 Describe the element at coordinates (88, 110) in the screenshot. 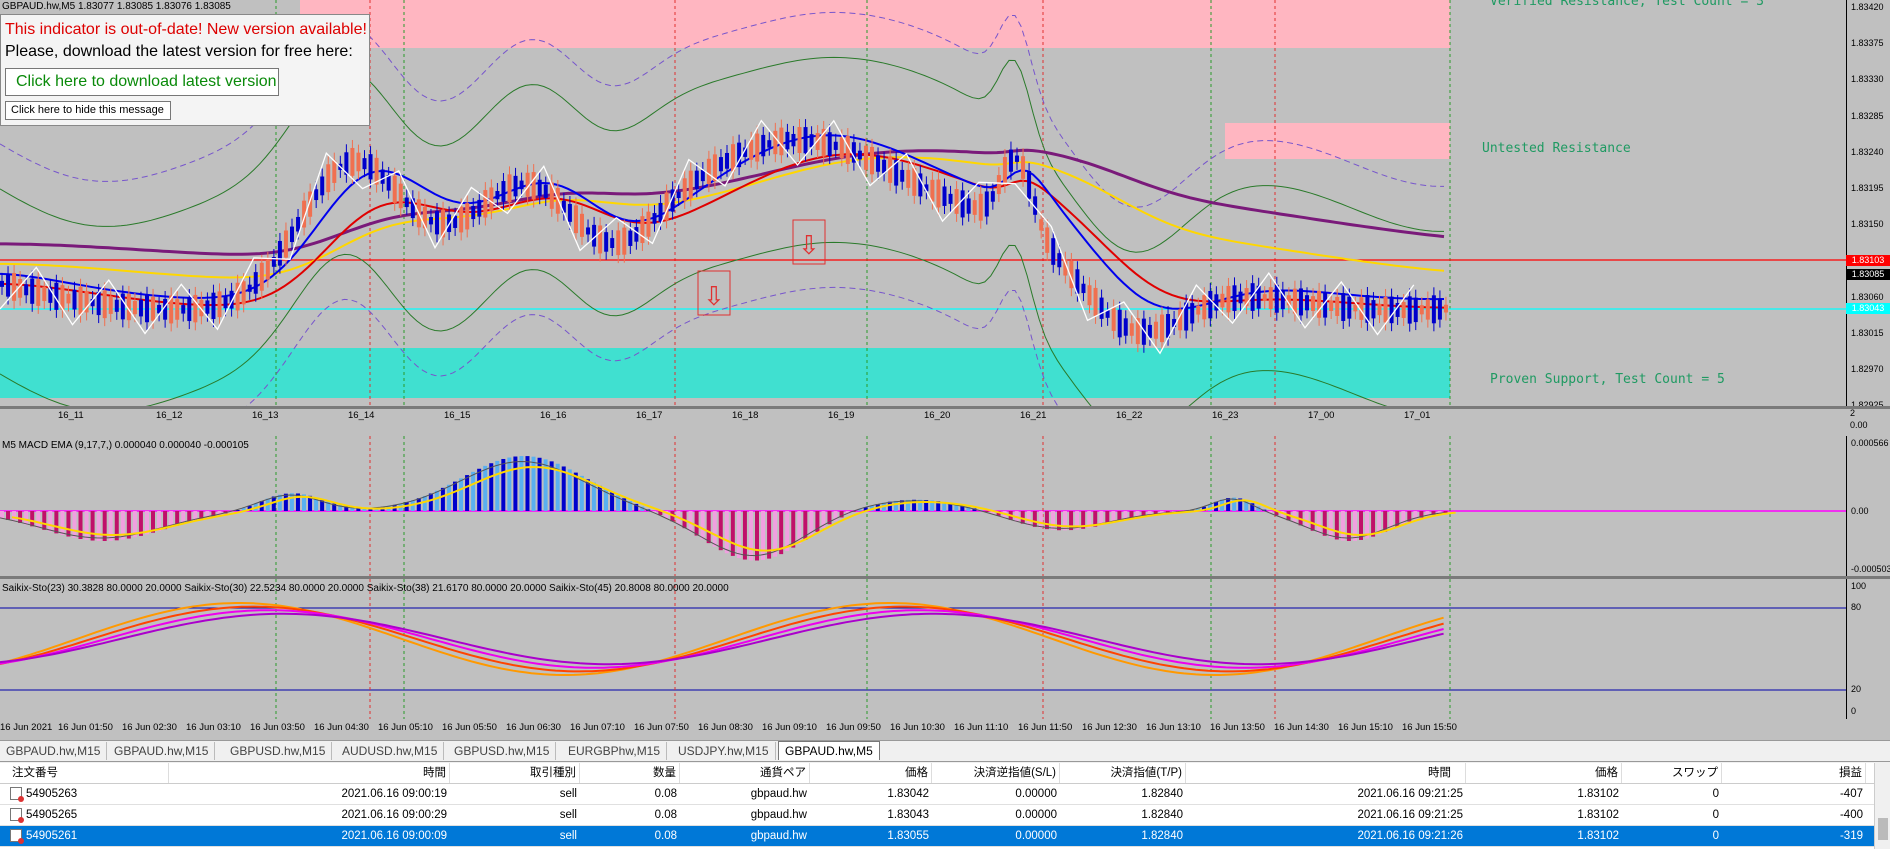

I see `hide-message-button: Click here to hide this message` at that location.